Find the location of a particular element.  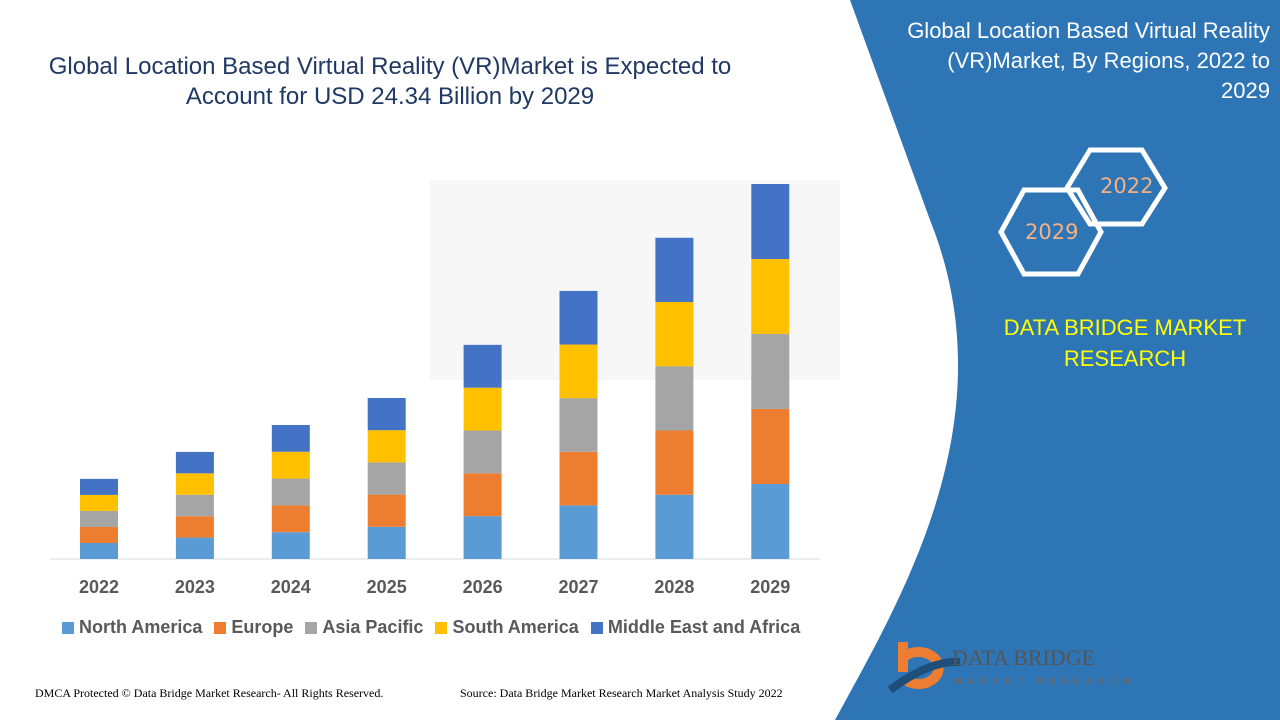

legend-label: Europe is located at coordinates (262, 627).